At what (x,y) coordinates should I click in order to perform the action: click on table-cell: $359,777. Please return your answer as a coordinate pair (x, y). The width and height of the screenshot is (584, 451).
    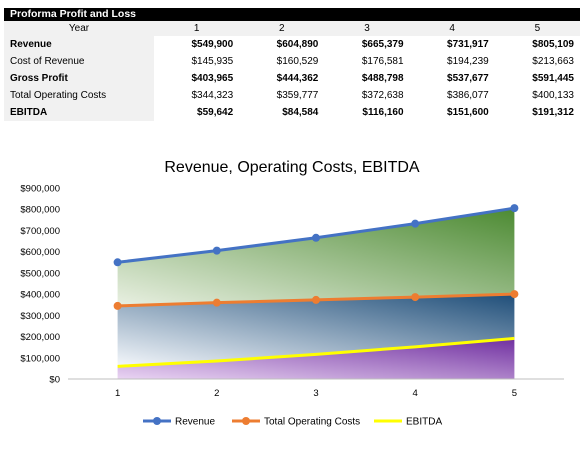
    Looking at the image, I should click on (297, 95).